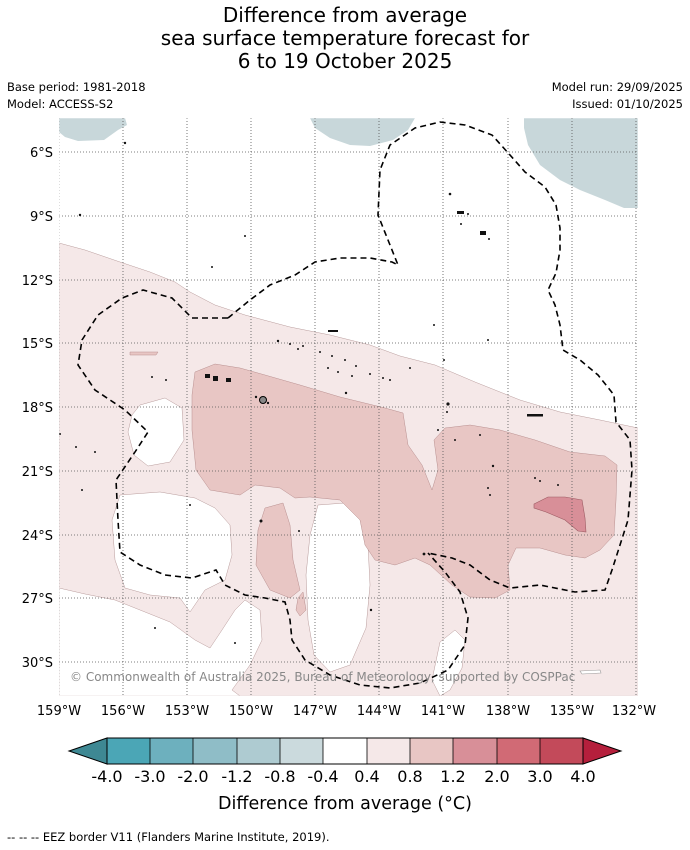 This screenshot has width=690, height=850. I want to click on land-mask-northeast, so click(581, 163).